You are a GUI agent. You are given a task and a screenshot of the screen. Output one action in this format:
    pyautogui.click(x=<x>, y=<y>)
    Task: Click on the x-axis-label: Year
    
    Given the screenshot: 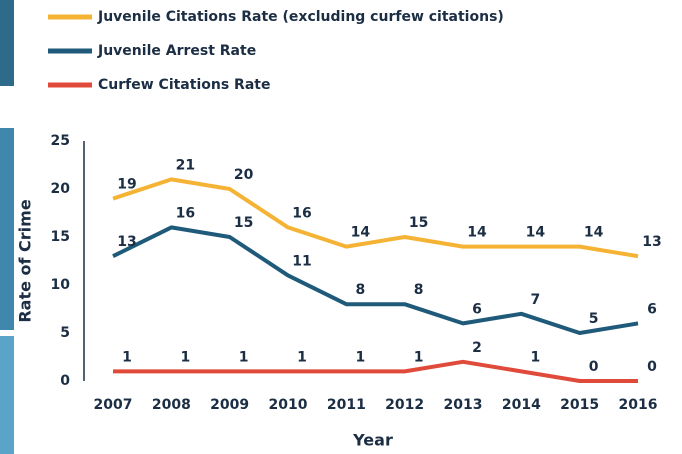 What is the action you would take?
    pyautogui.click(x=372, y=440)
    